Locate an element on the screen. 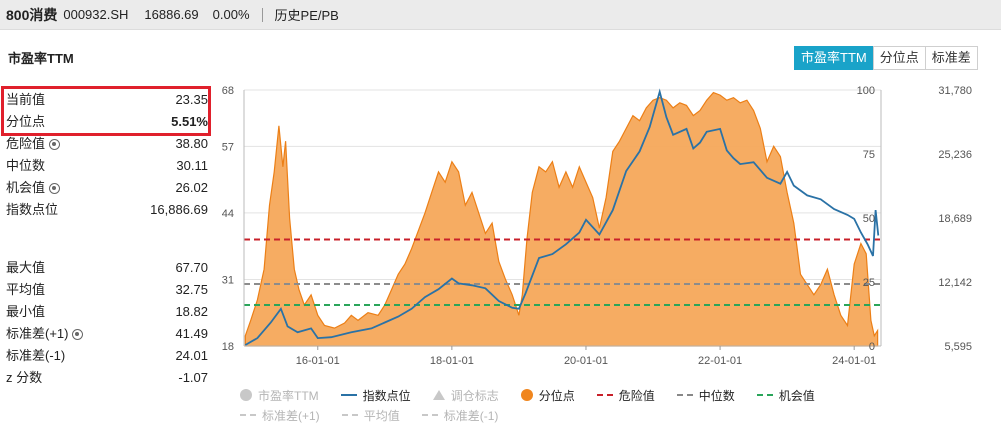 This screenshot has height=425, width=1001. legend-item: 危险值 is located at coordinates (625, 395).